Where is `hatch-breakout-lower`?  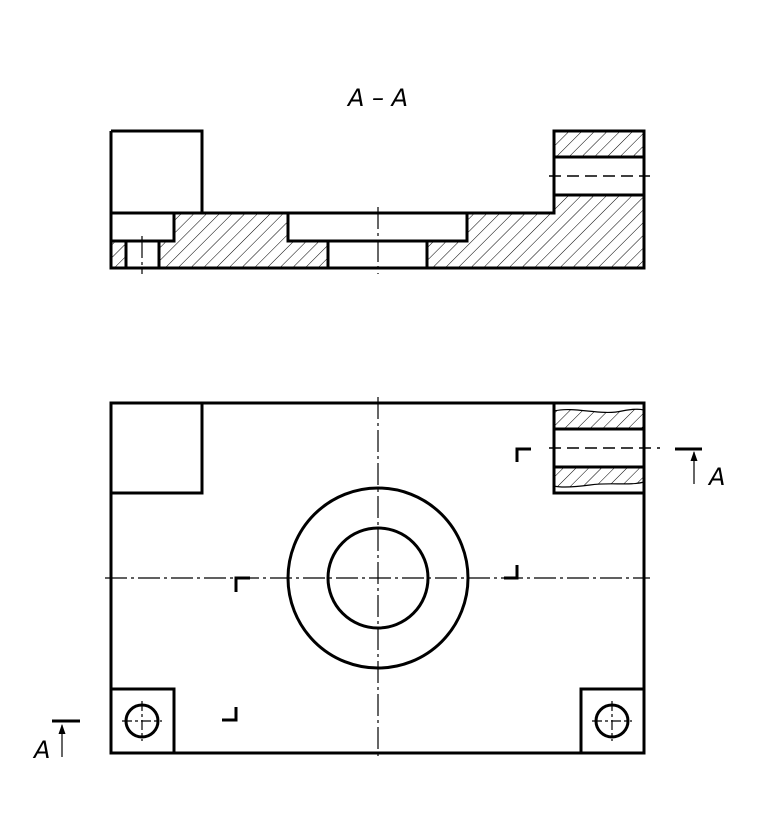 hatch-breakout-lower is located at coordinates (599, 477).